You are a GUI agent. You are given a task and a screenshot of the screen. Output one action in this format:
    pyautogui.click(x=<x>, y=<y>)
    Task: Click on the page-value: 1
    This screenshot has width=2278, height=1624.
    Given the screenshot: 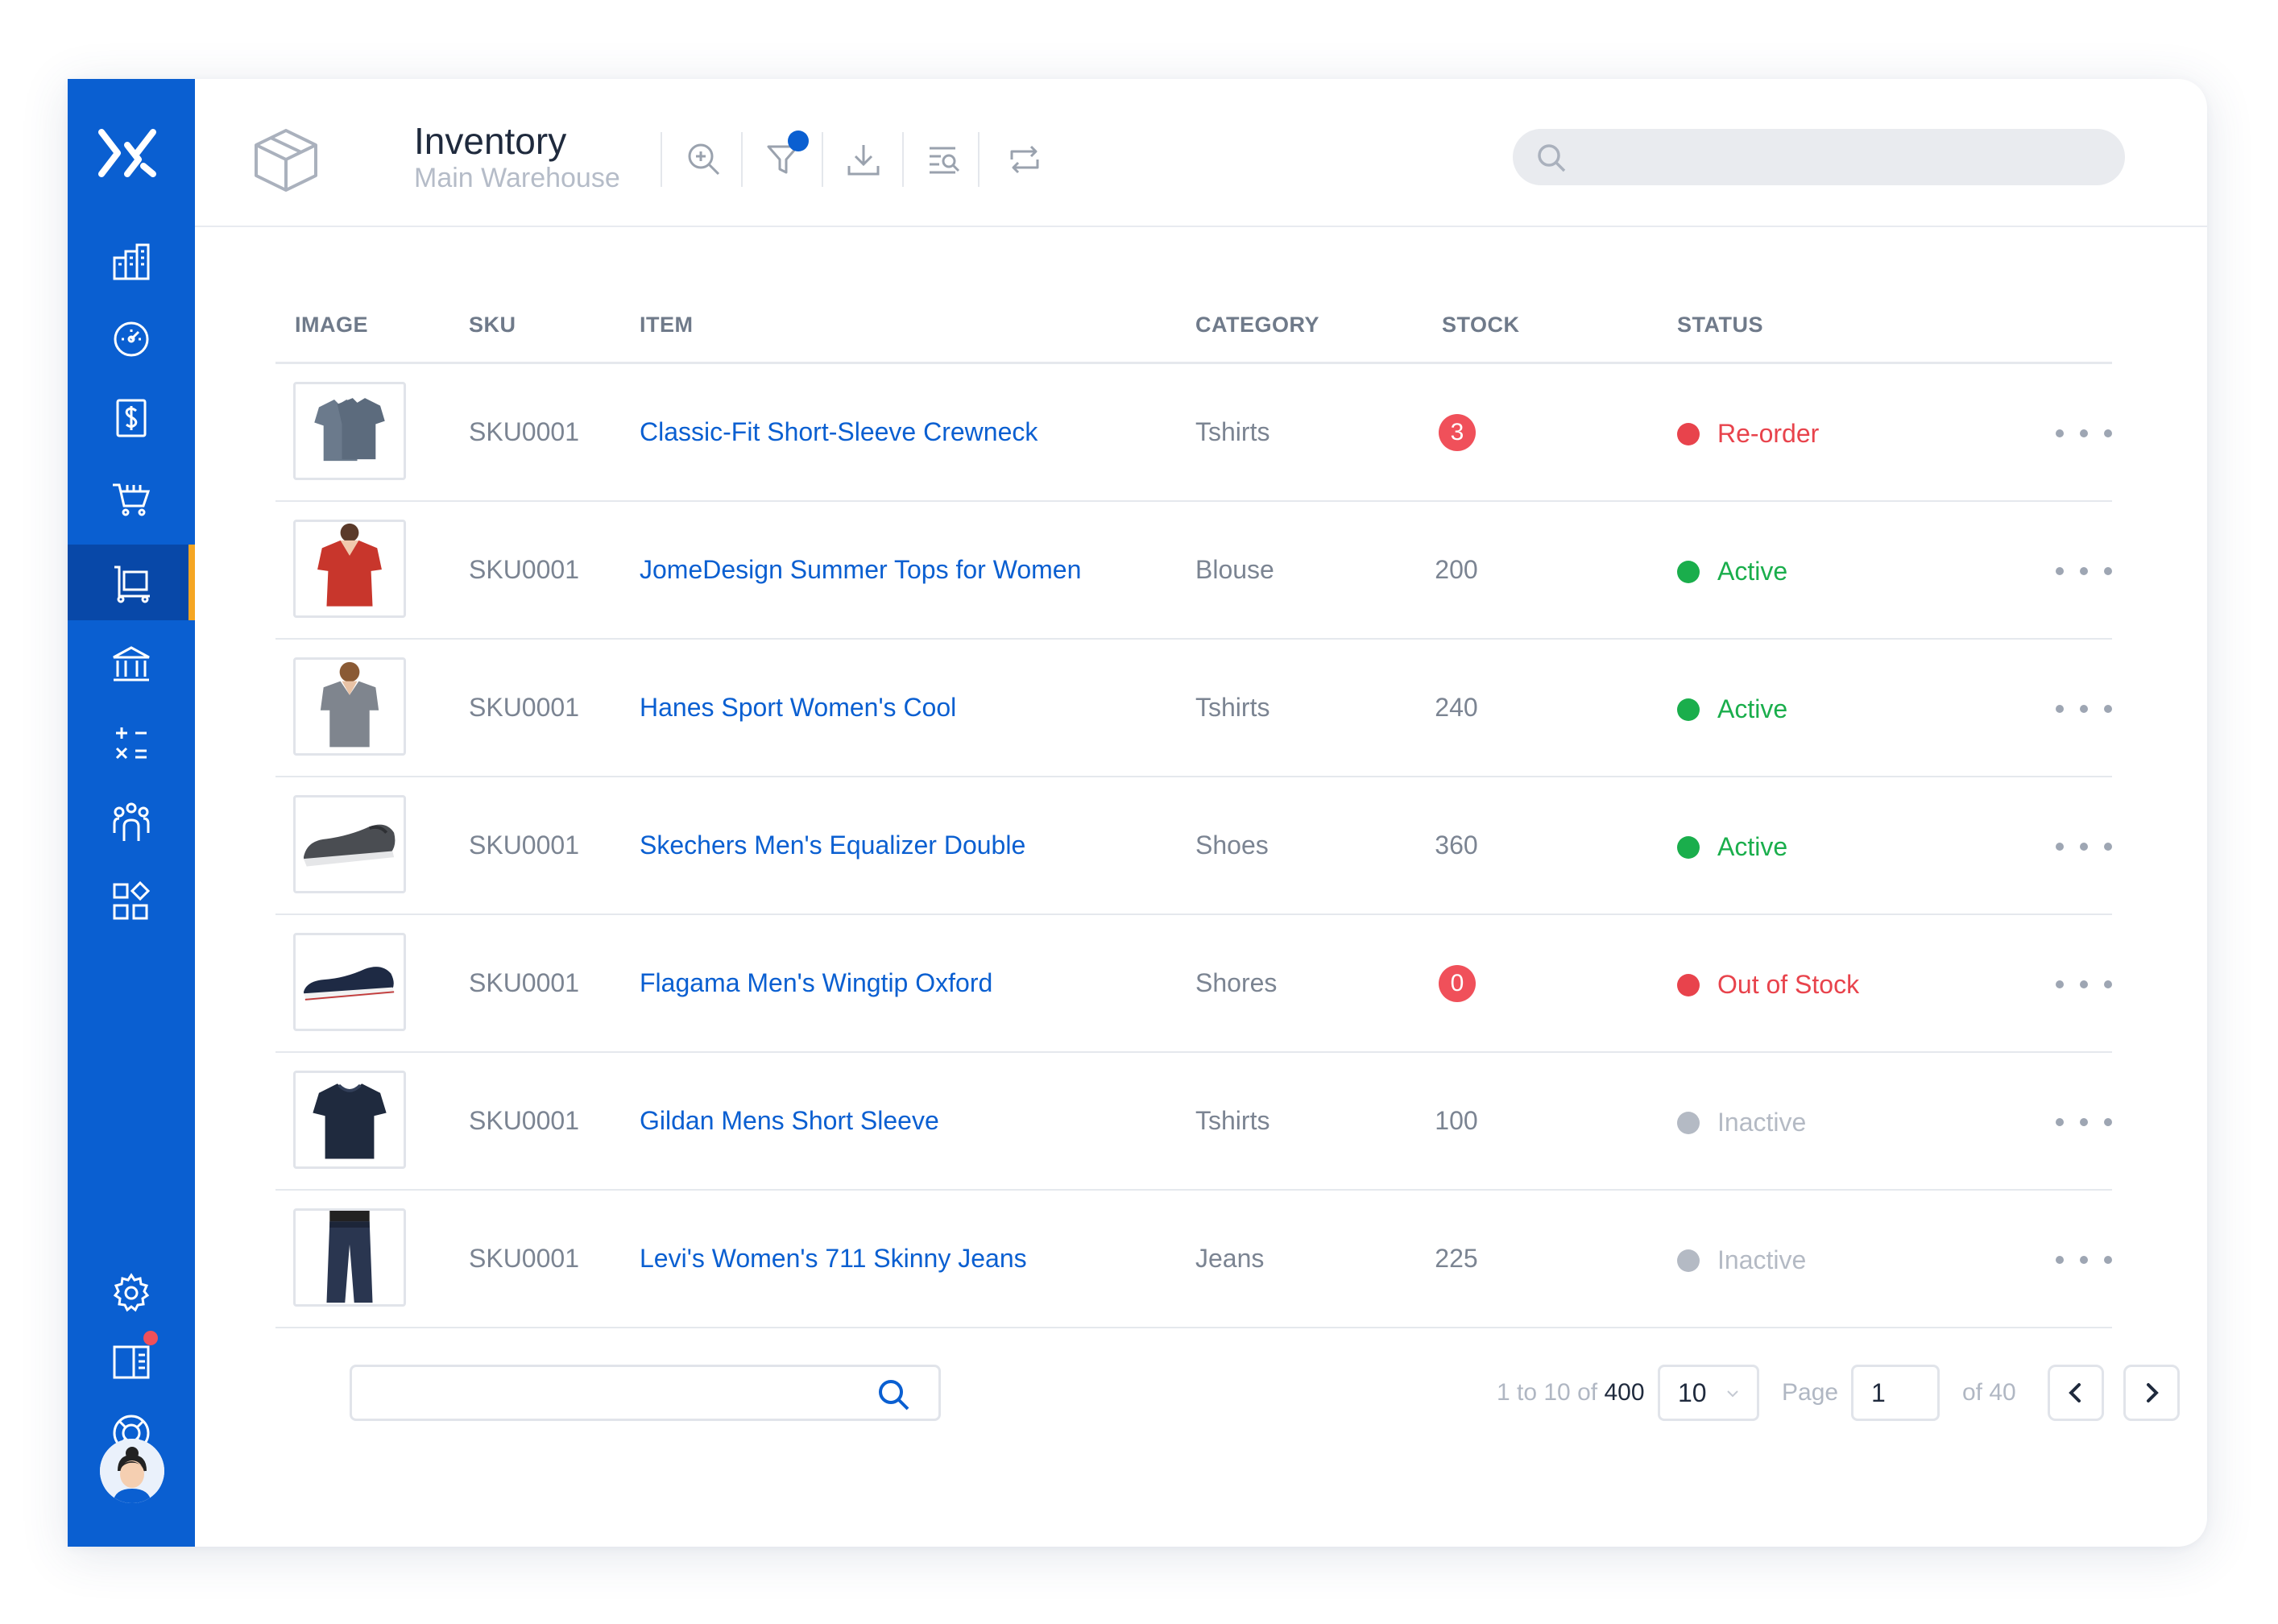 What is the action you would take?
    pyautogui.click(x=1879, y=1393)
    